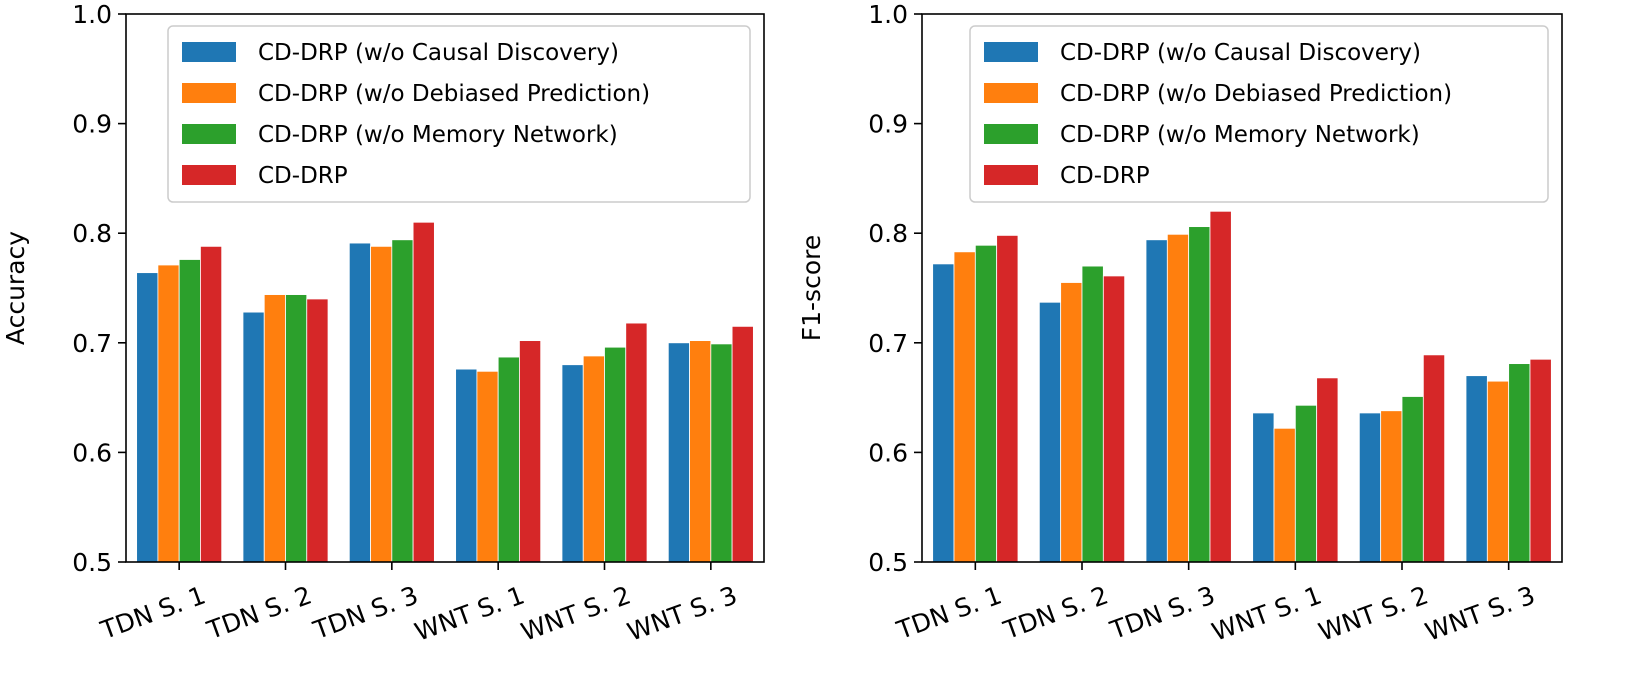 This screenshot has height=682, width=1650. Describe the element at coordinates (454, 94) in the screenshot. I see `legend-label: CD-DRP (w/o Debiased Prediction)` at that location.